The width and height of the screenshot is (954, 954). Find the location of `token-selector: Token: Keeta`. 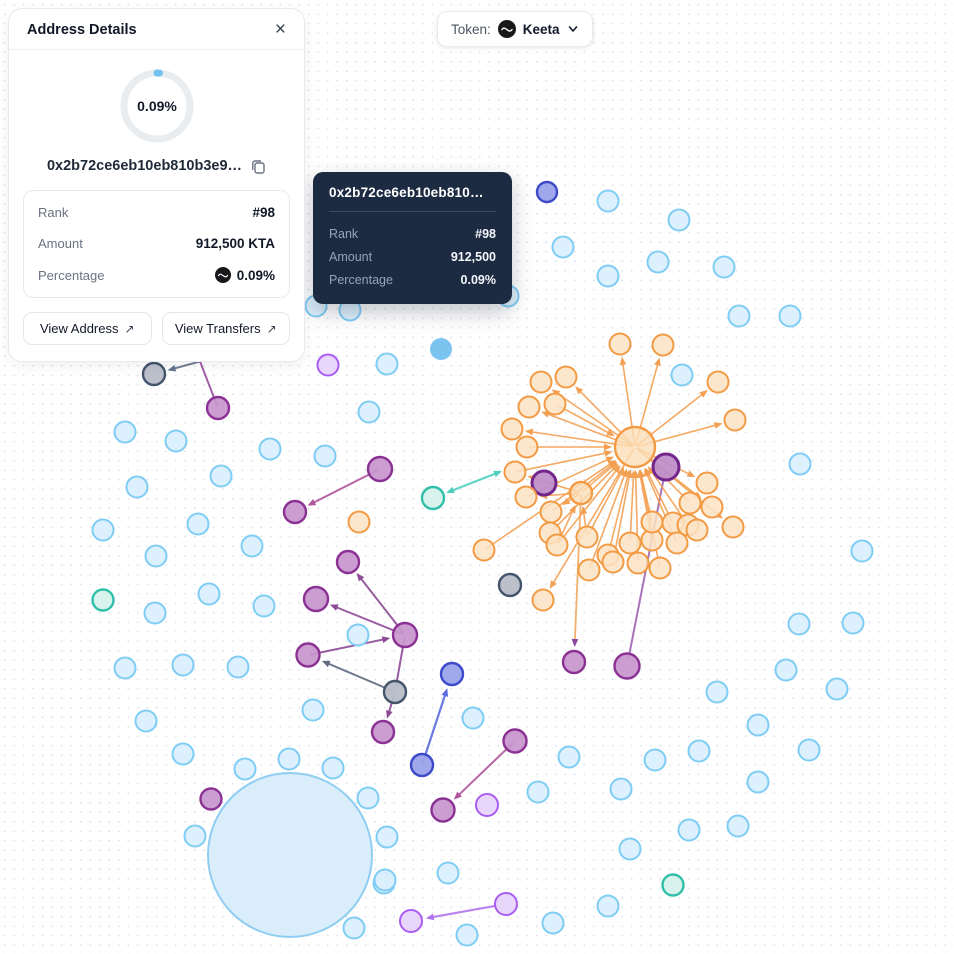

token-selector: Token: Keeta is located at coordinates (515, 29).